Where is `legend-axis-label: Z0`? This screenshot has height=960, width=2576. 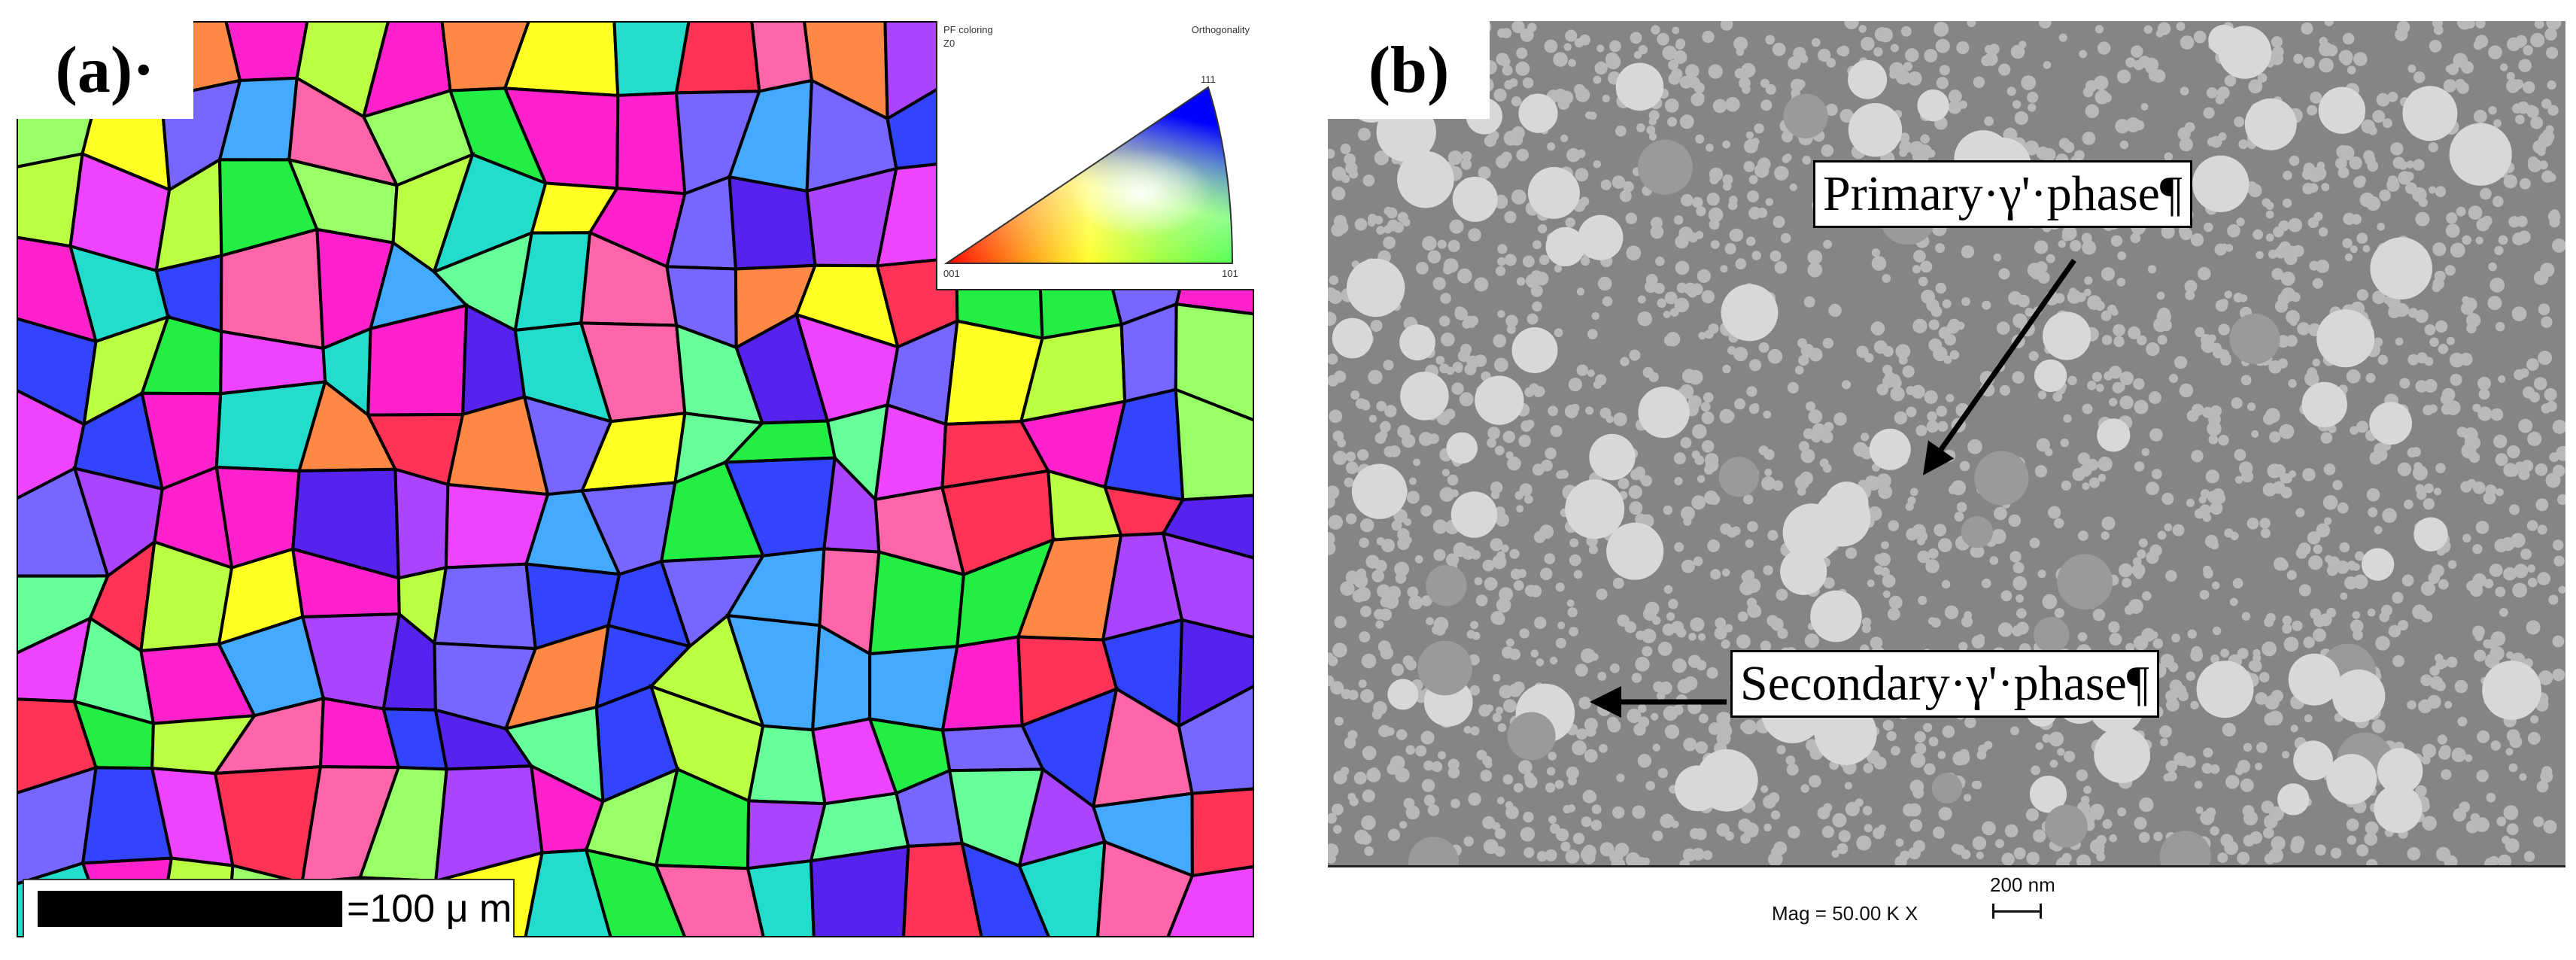
legend-axis-label: Z0 is located at coordinates (949, 43).